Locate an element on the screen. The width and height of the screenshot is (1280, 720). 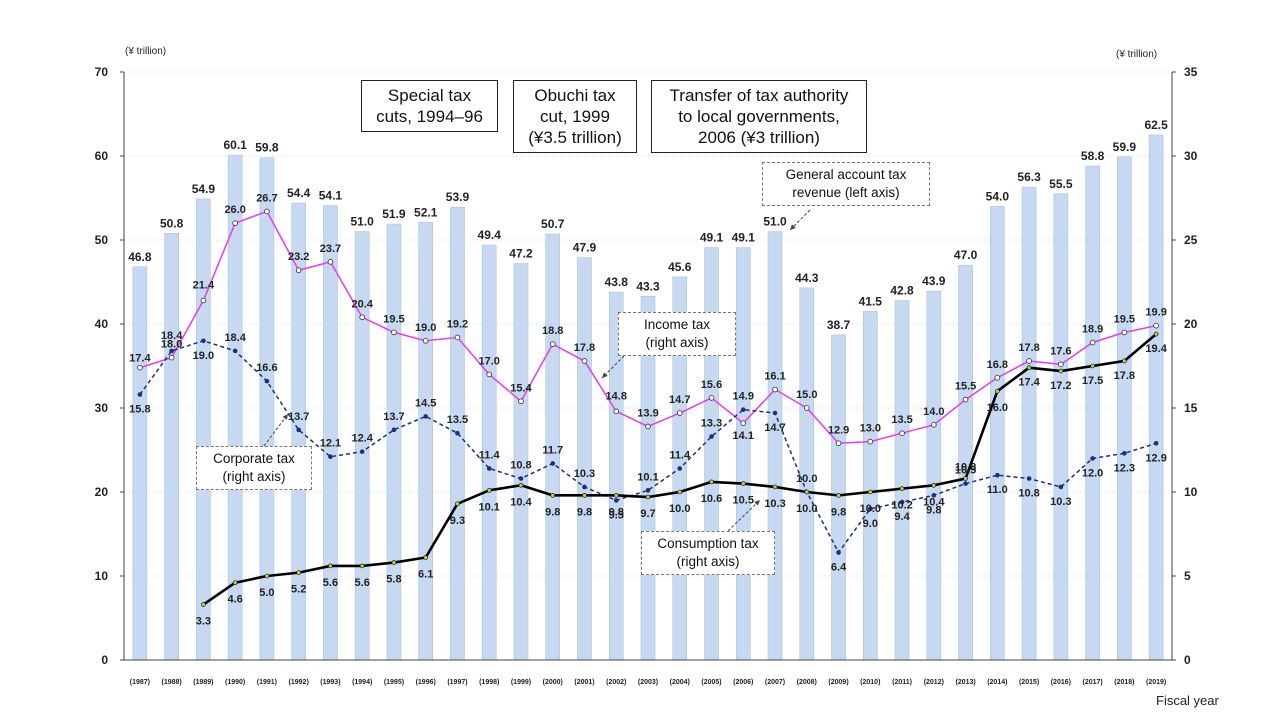
x-axis-title: Fiscal year is located at coordinates (1187, 700).